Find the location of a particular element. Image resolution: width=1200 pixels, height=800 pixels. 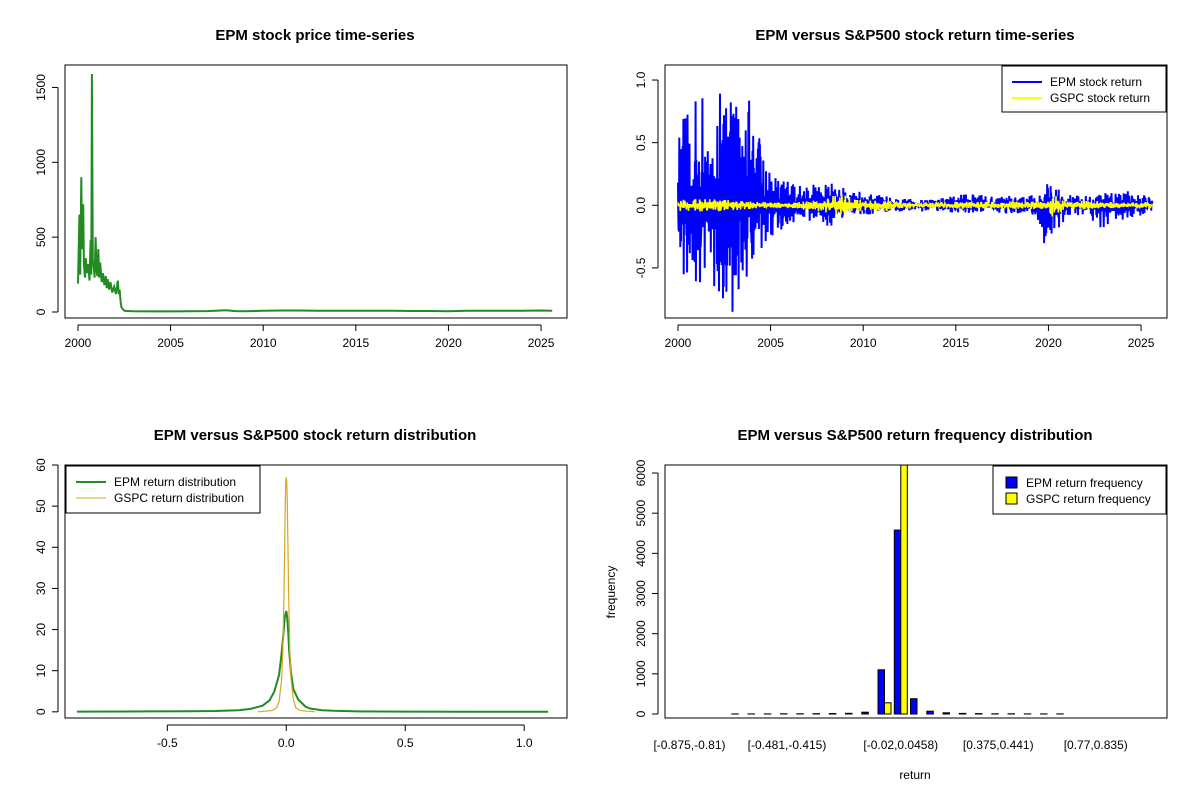

y-tick-label: 6000 is located at coordinates (641, 472).